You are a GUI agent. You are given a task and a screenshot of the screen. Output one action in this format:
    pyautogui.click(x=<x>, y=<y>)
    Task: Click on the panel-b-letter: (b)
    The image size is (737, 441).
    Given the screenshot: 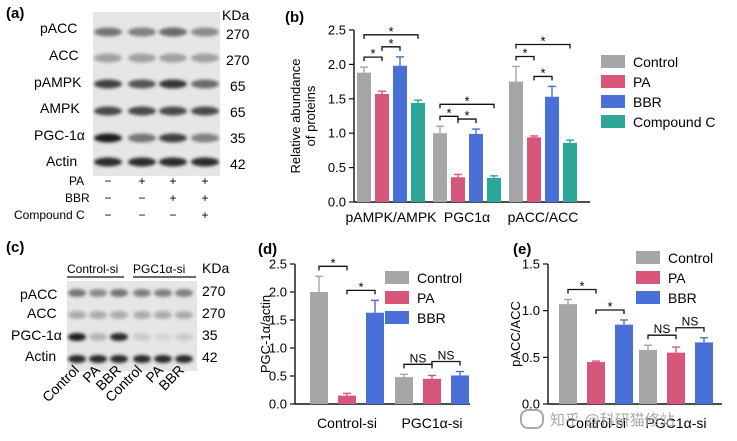 What is the action you would take?
    pyautogui.click(x=294, y=17)
    